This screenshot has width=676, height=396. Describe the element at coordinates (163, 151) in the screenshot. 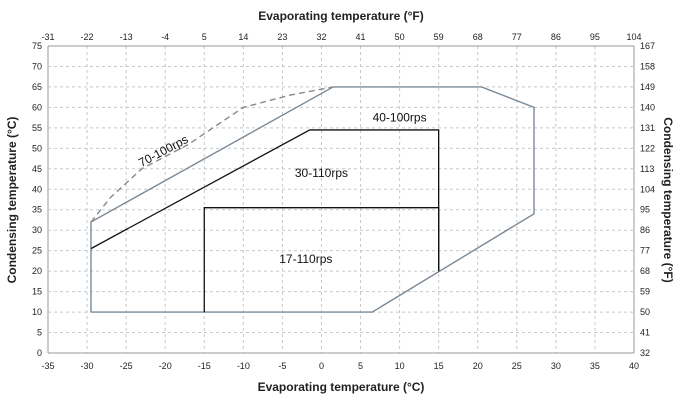

I see `region-label-70-100rps: 70-100rps` at that location.